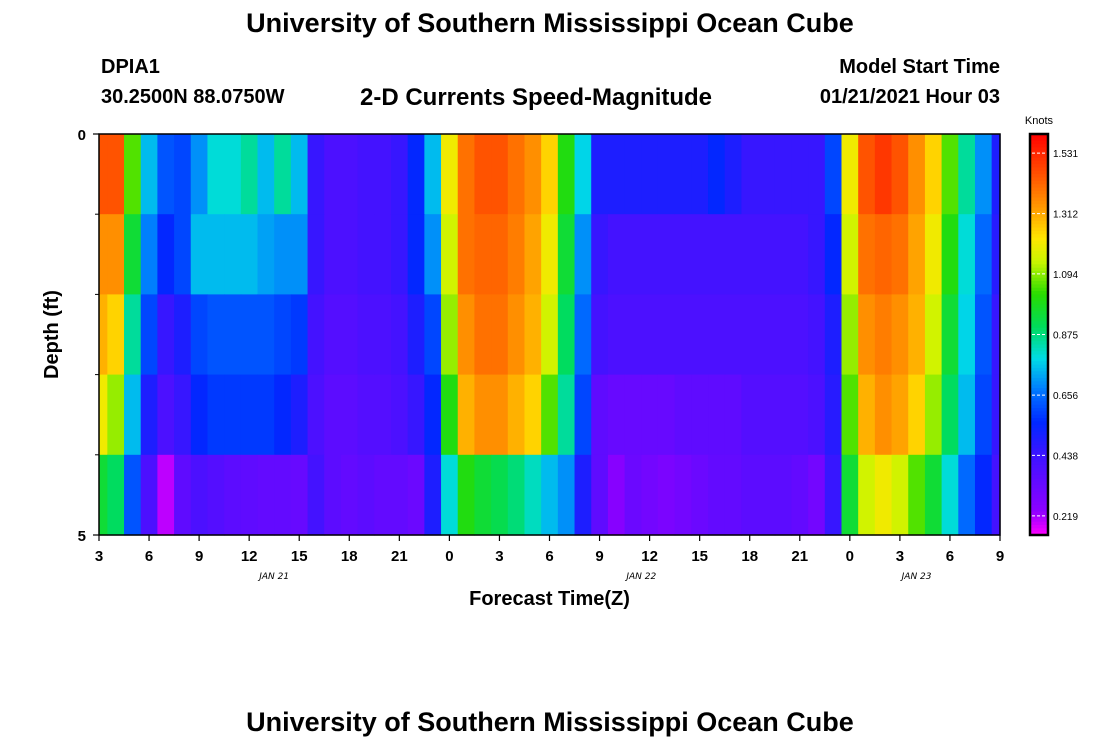 This screenshot has height=750, width=1100. What do you see at coordinates (273, 577) in the screenshot?
I see `date-label: JAN 21` at bounding box center [273, 577].